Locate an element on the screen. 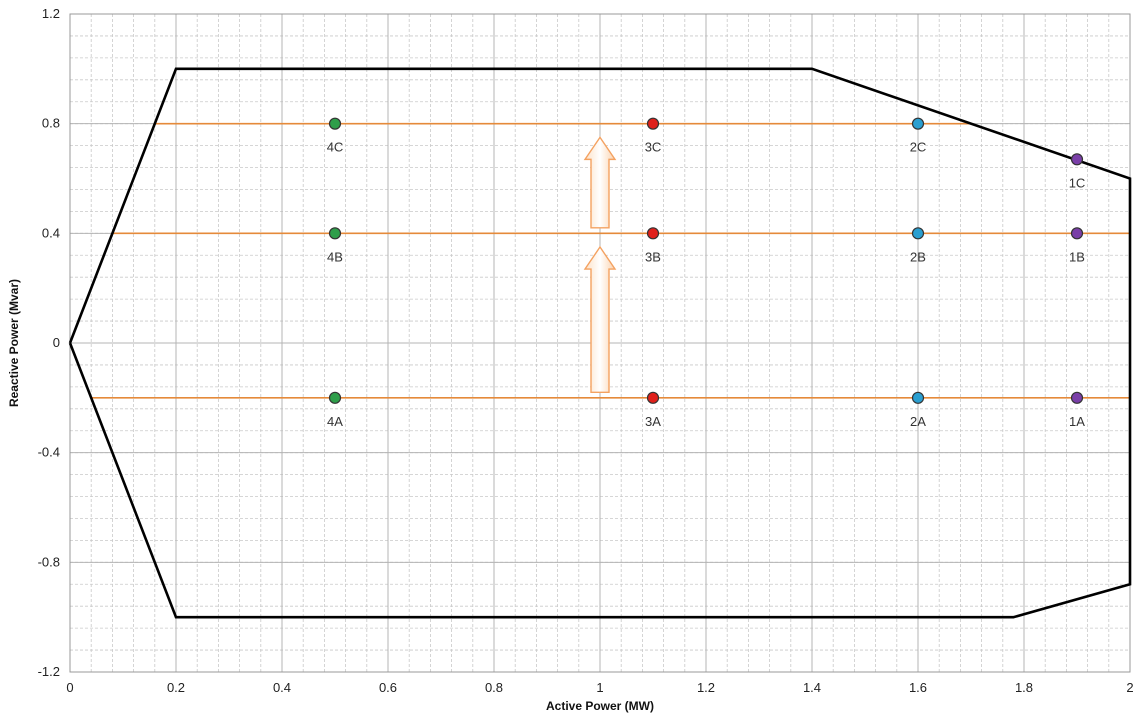 The width and height of the screenshot is (1135, 714). x-tick-label: 1 is located at coordinates (599, 687).